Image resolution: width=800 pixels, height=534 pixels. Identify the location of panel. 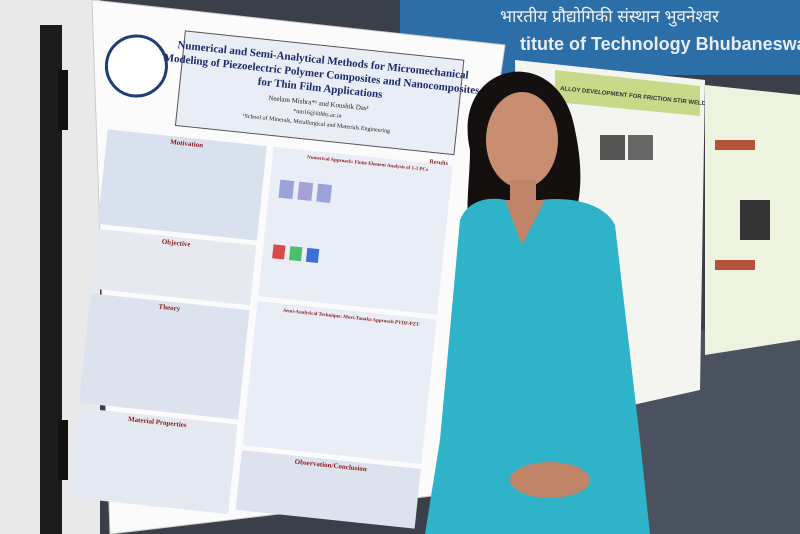
(339, 382).